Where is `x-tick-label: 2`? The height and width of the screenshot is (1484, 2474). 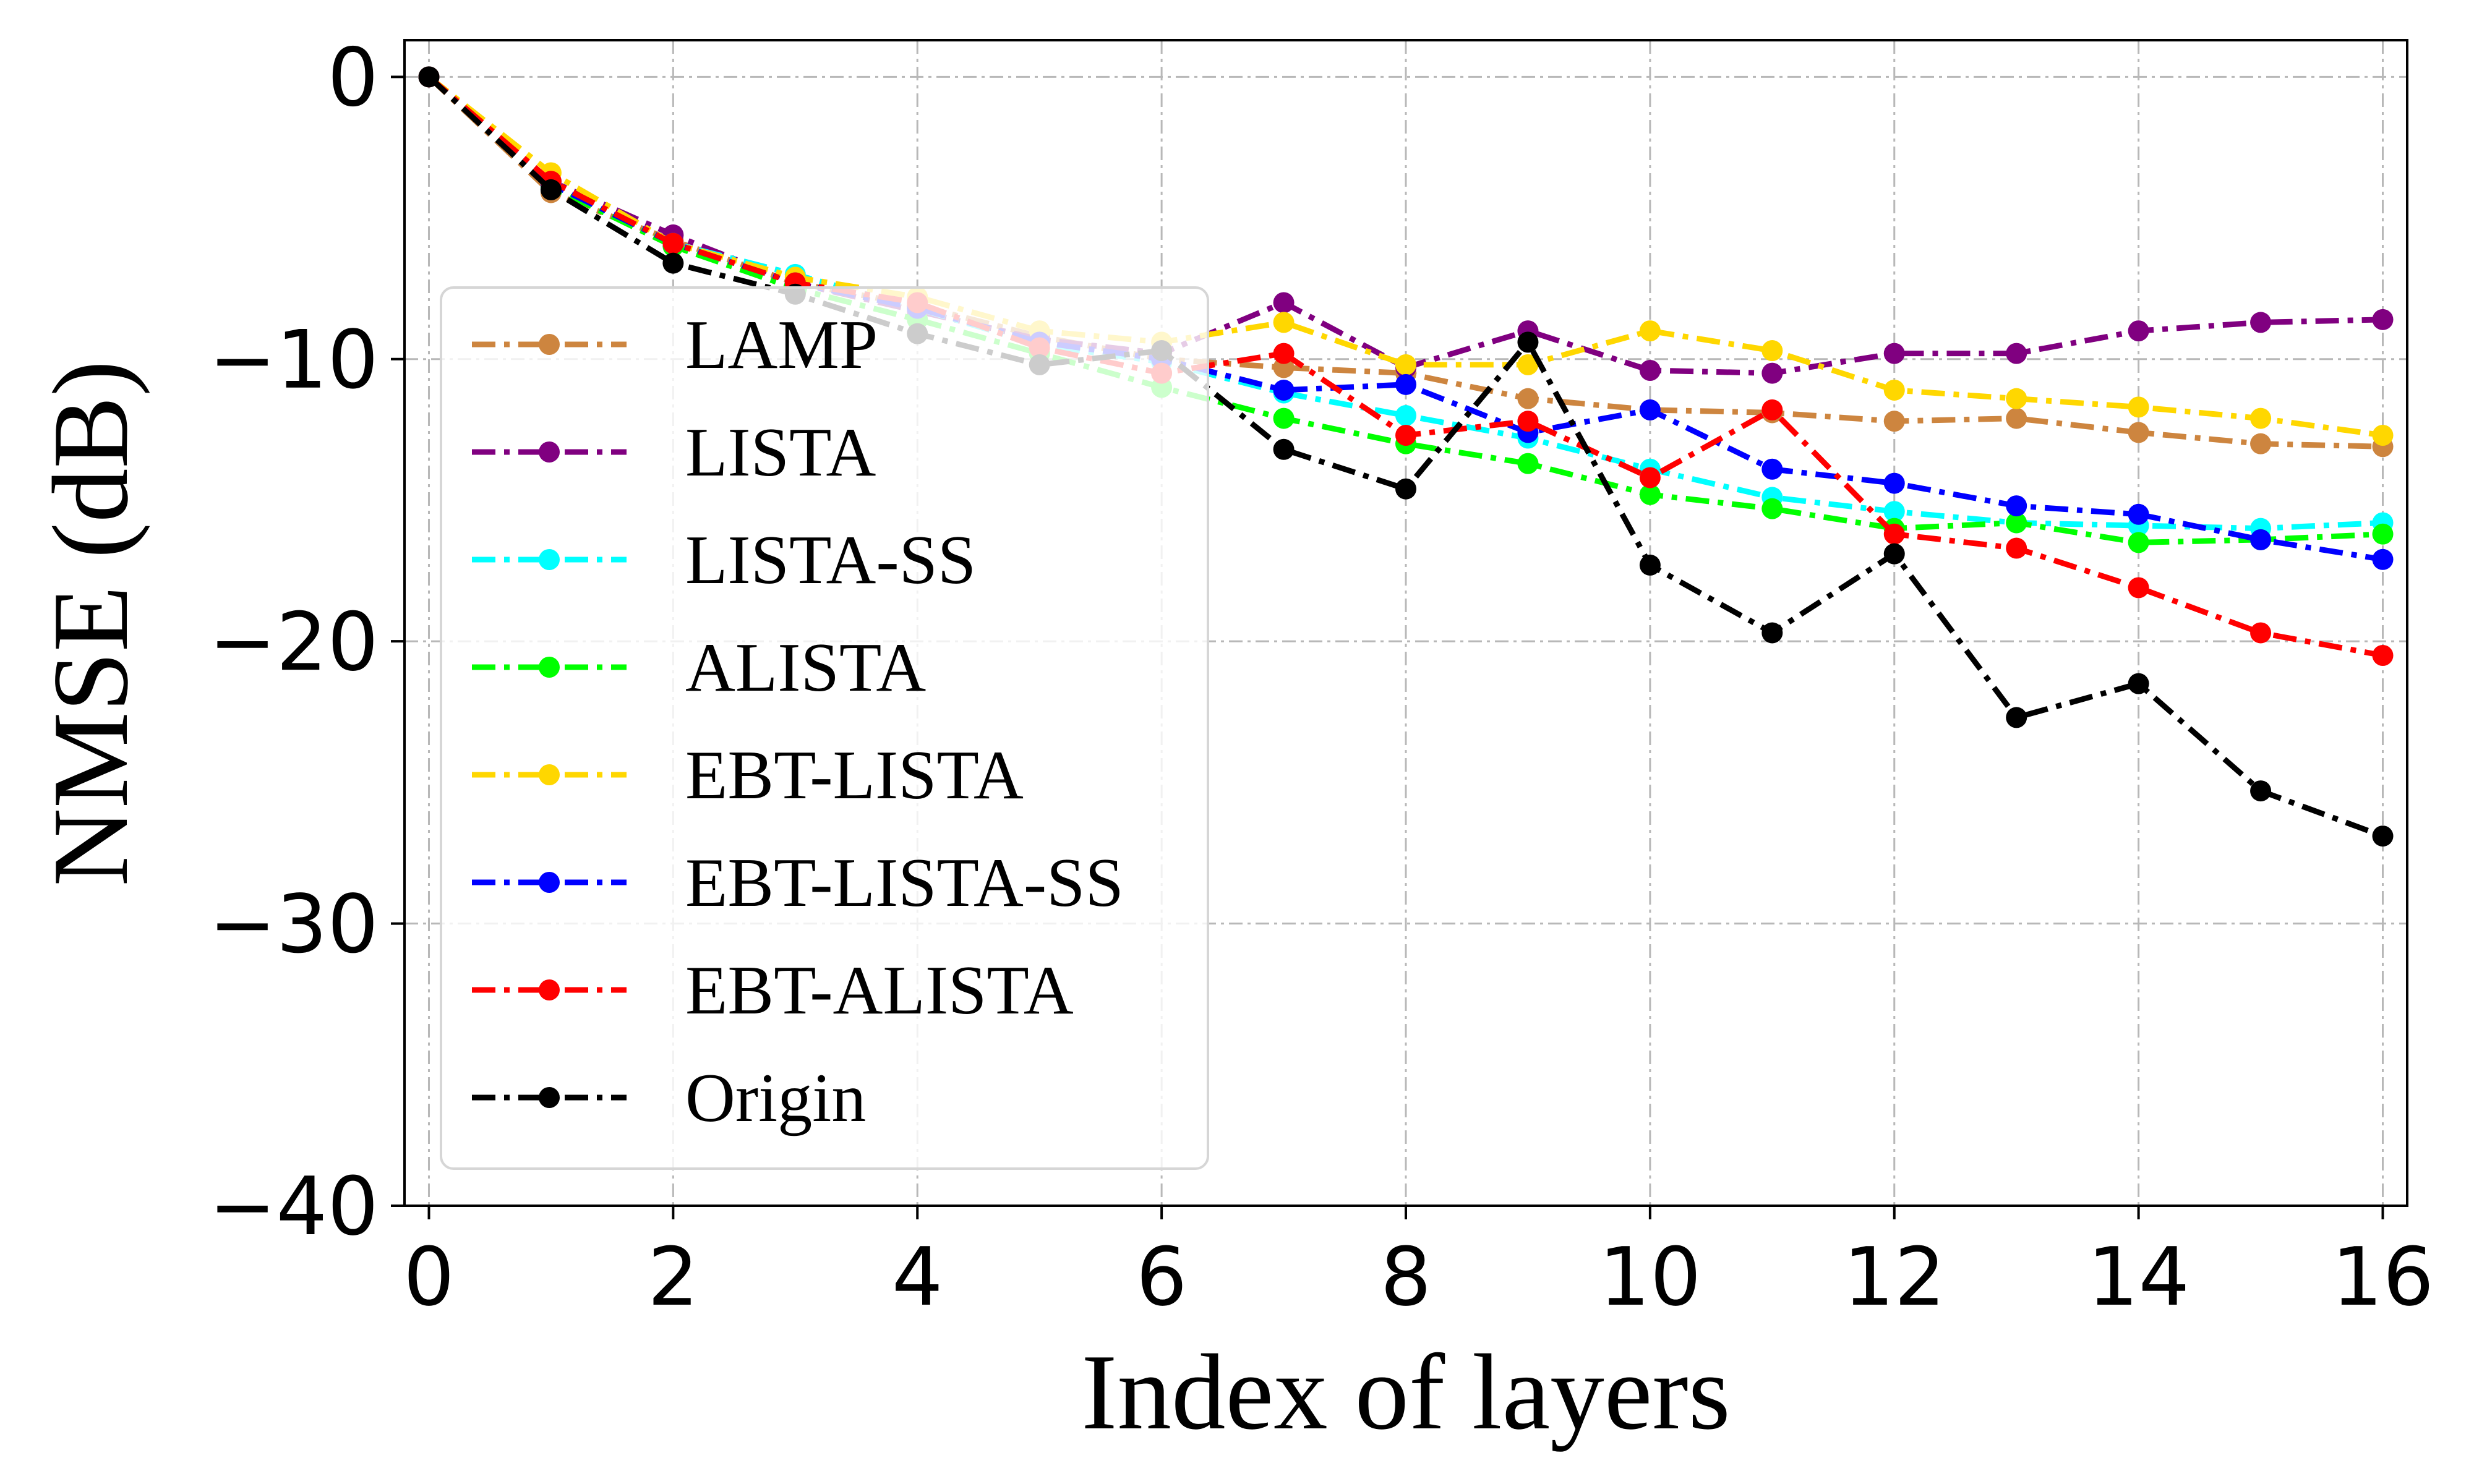 x-tick-label: 2 is located at coordinates (673, 1277).